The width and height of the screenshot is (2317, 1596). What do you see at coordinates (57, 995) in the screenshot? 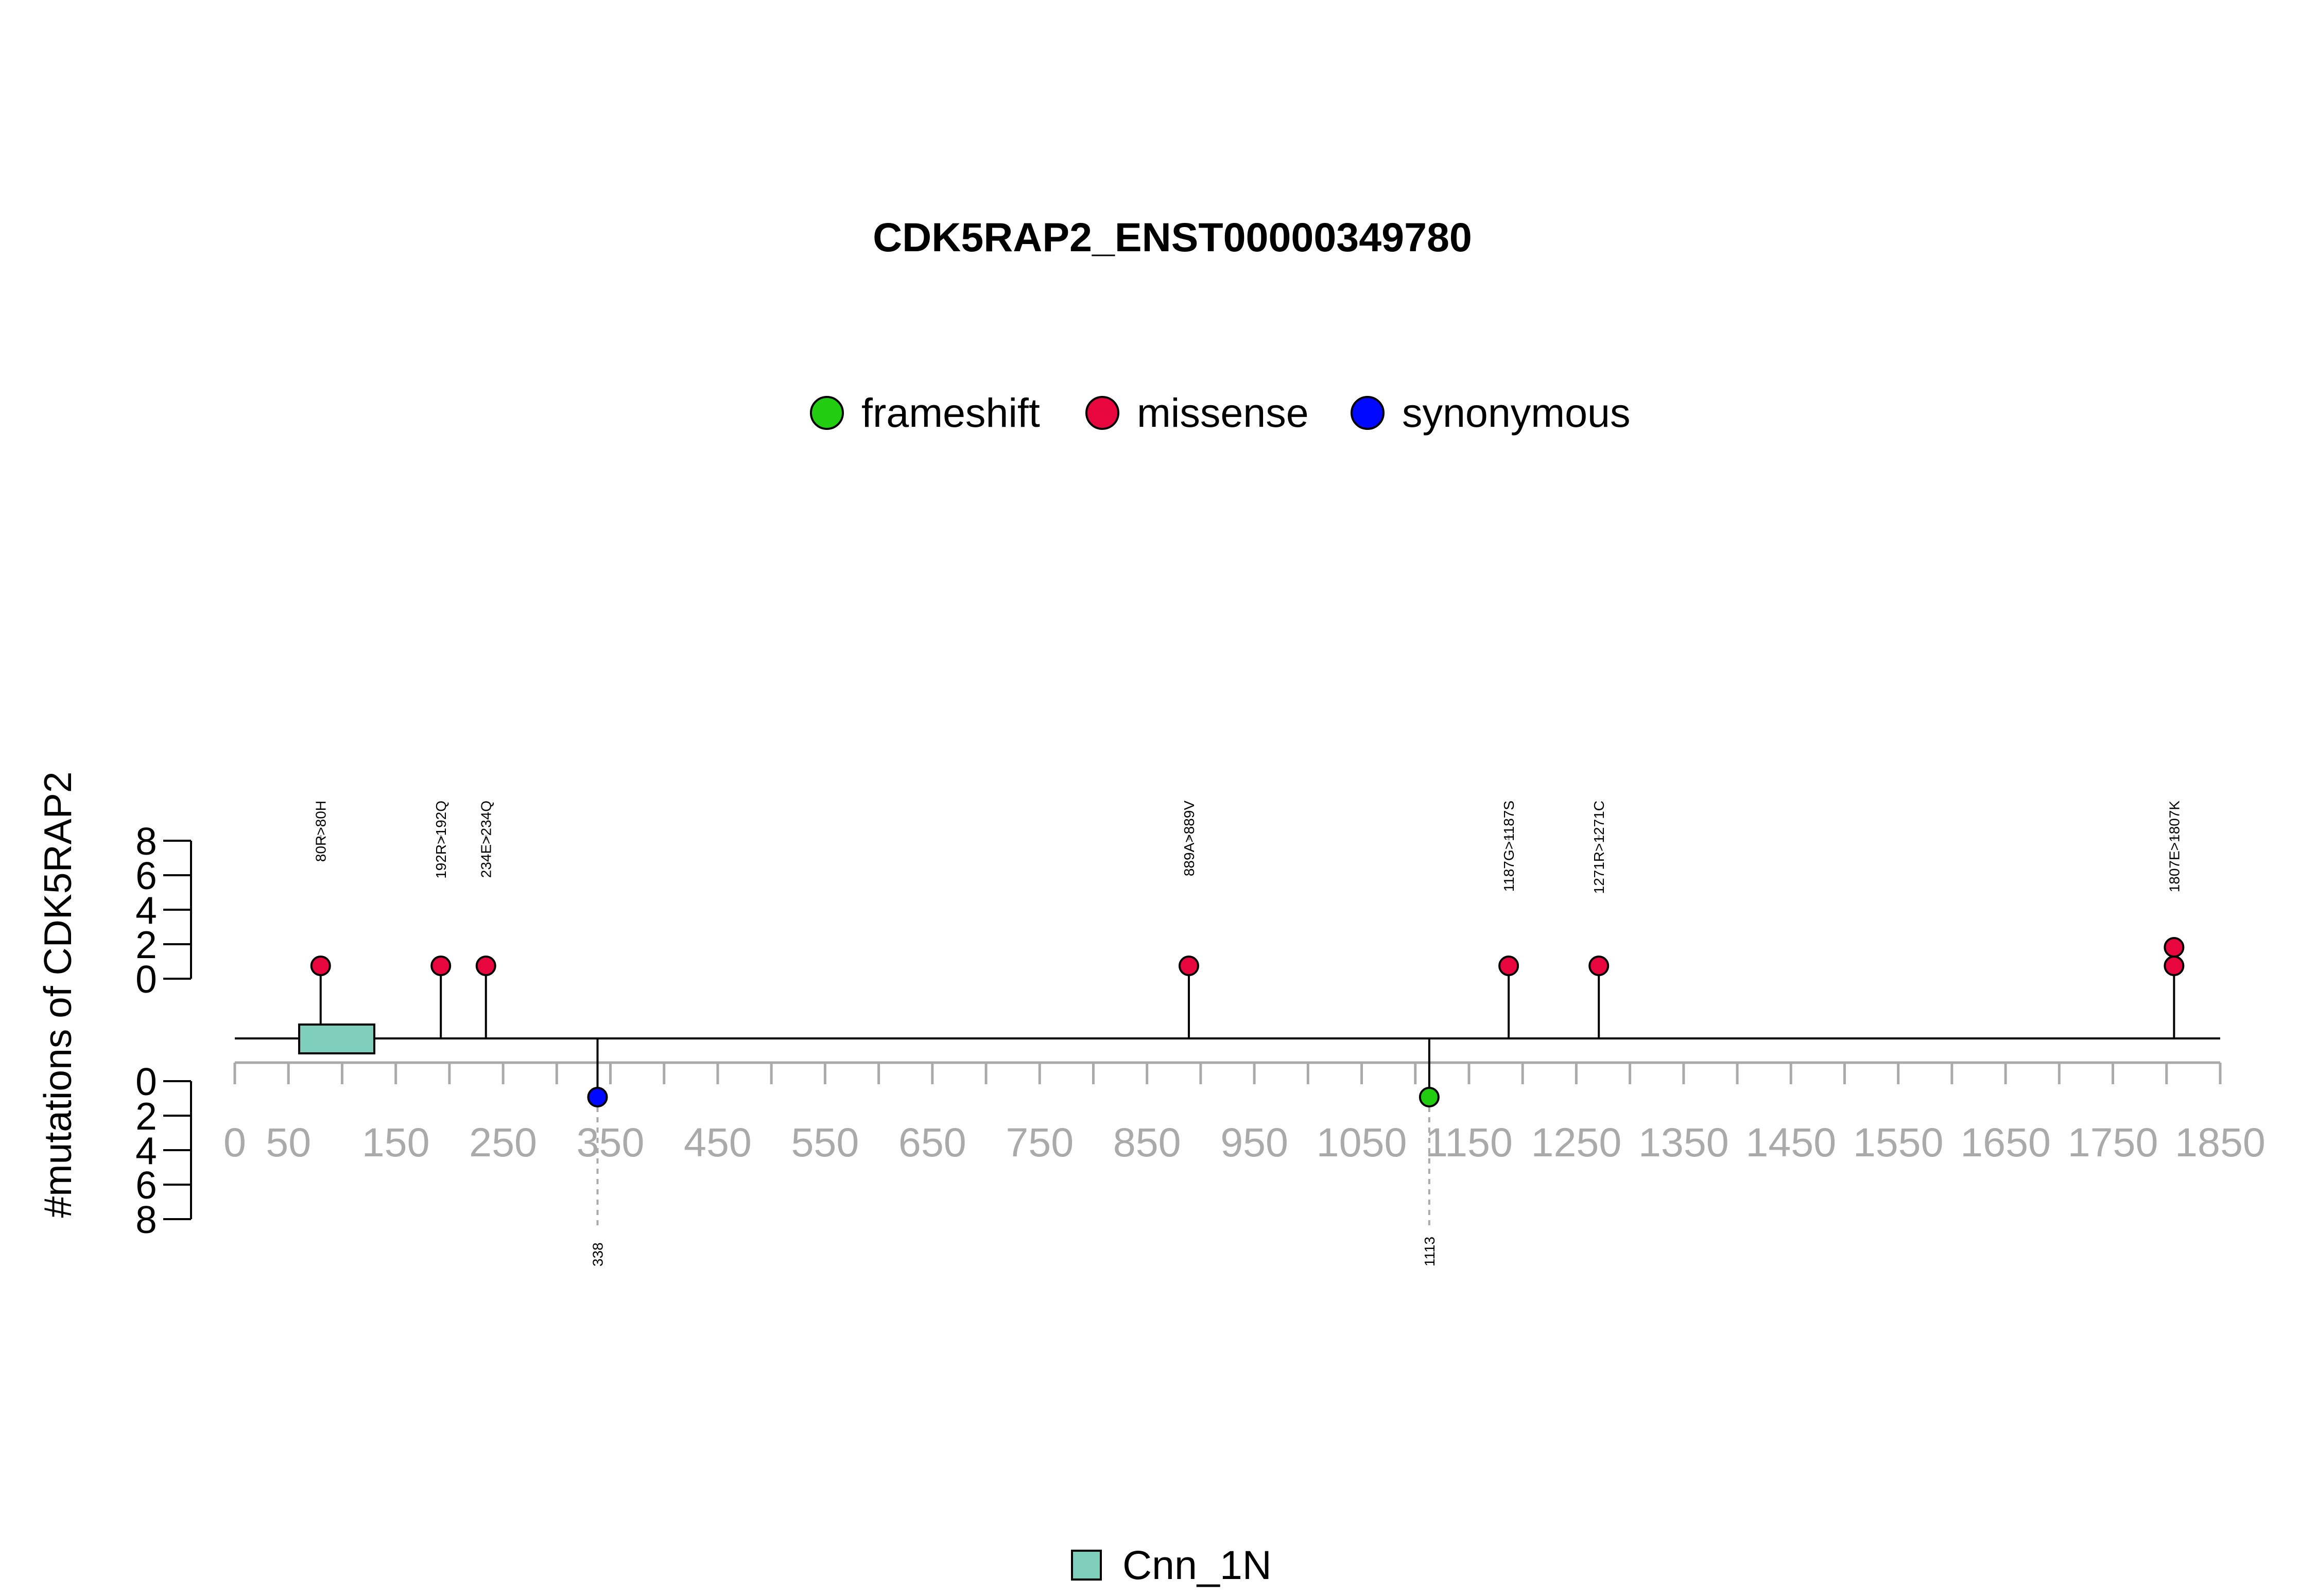
I see `y-axis-label: #mutations of CDK5RAP2` at bounding box center [57, 995].